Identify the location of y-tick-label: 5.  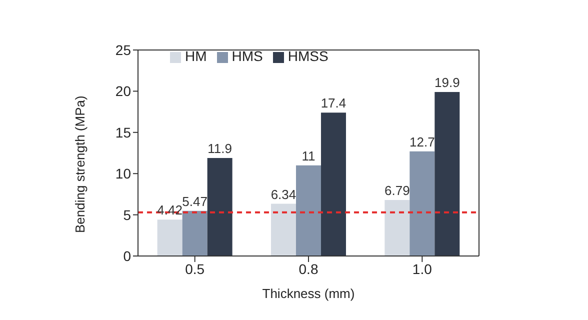
(127, 214).